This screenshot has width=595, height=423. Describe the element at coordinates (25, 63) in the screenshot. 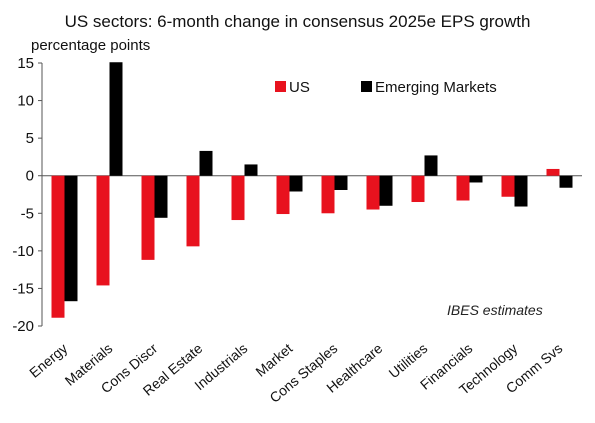

I see `y-tick-label: 15` at that location.